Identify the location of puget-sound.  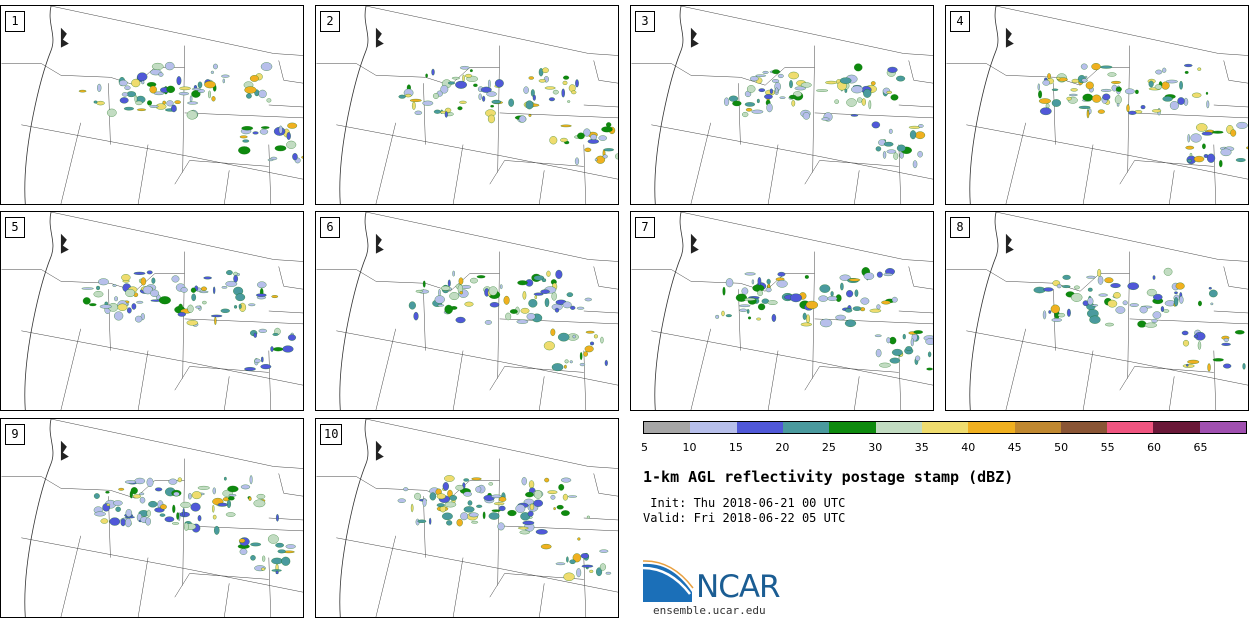
(1009, 243).